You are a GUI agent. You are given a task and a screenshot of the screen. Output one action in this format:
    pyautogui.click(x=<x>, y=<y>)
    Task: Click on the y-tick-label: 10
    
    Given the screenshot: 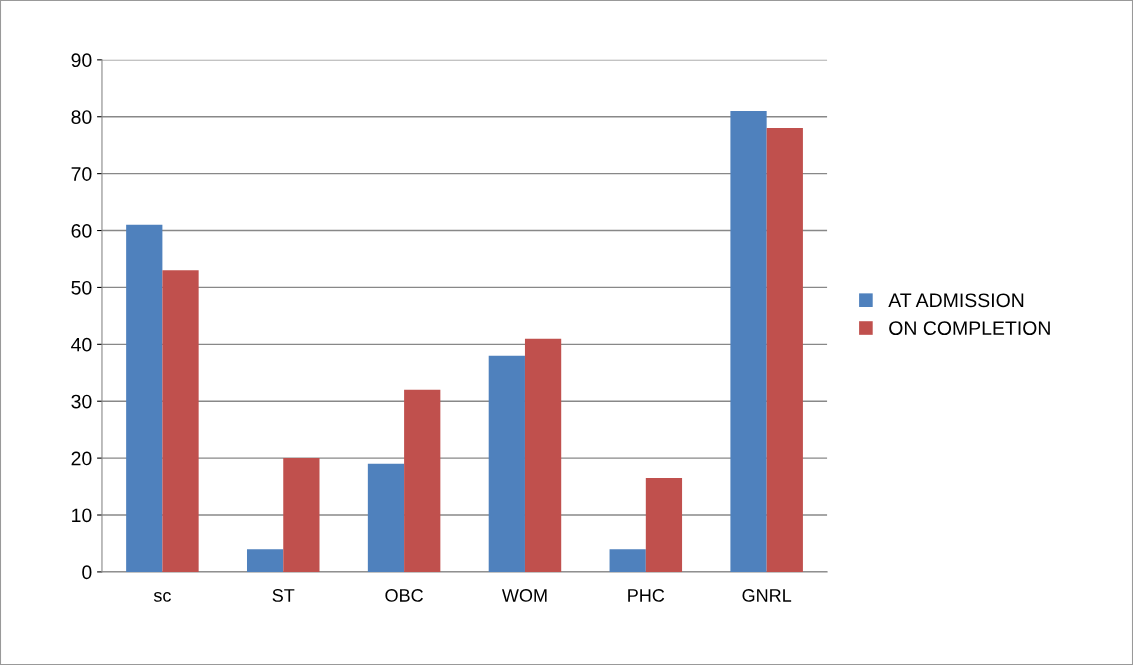 What is the action you would take?
    pyautogui.click(x=82, y=515)
    